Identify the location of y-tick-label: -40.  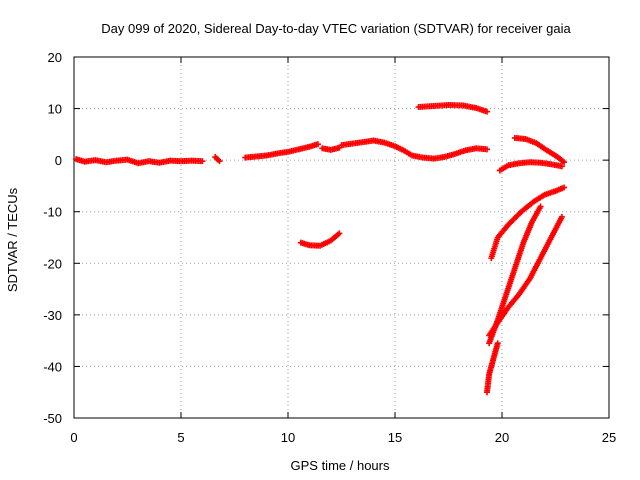
(52, 366).